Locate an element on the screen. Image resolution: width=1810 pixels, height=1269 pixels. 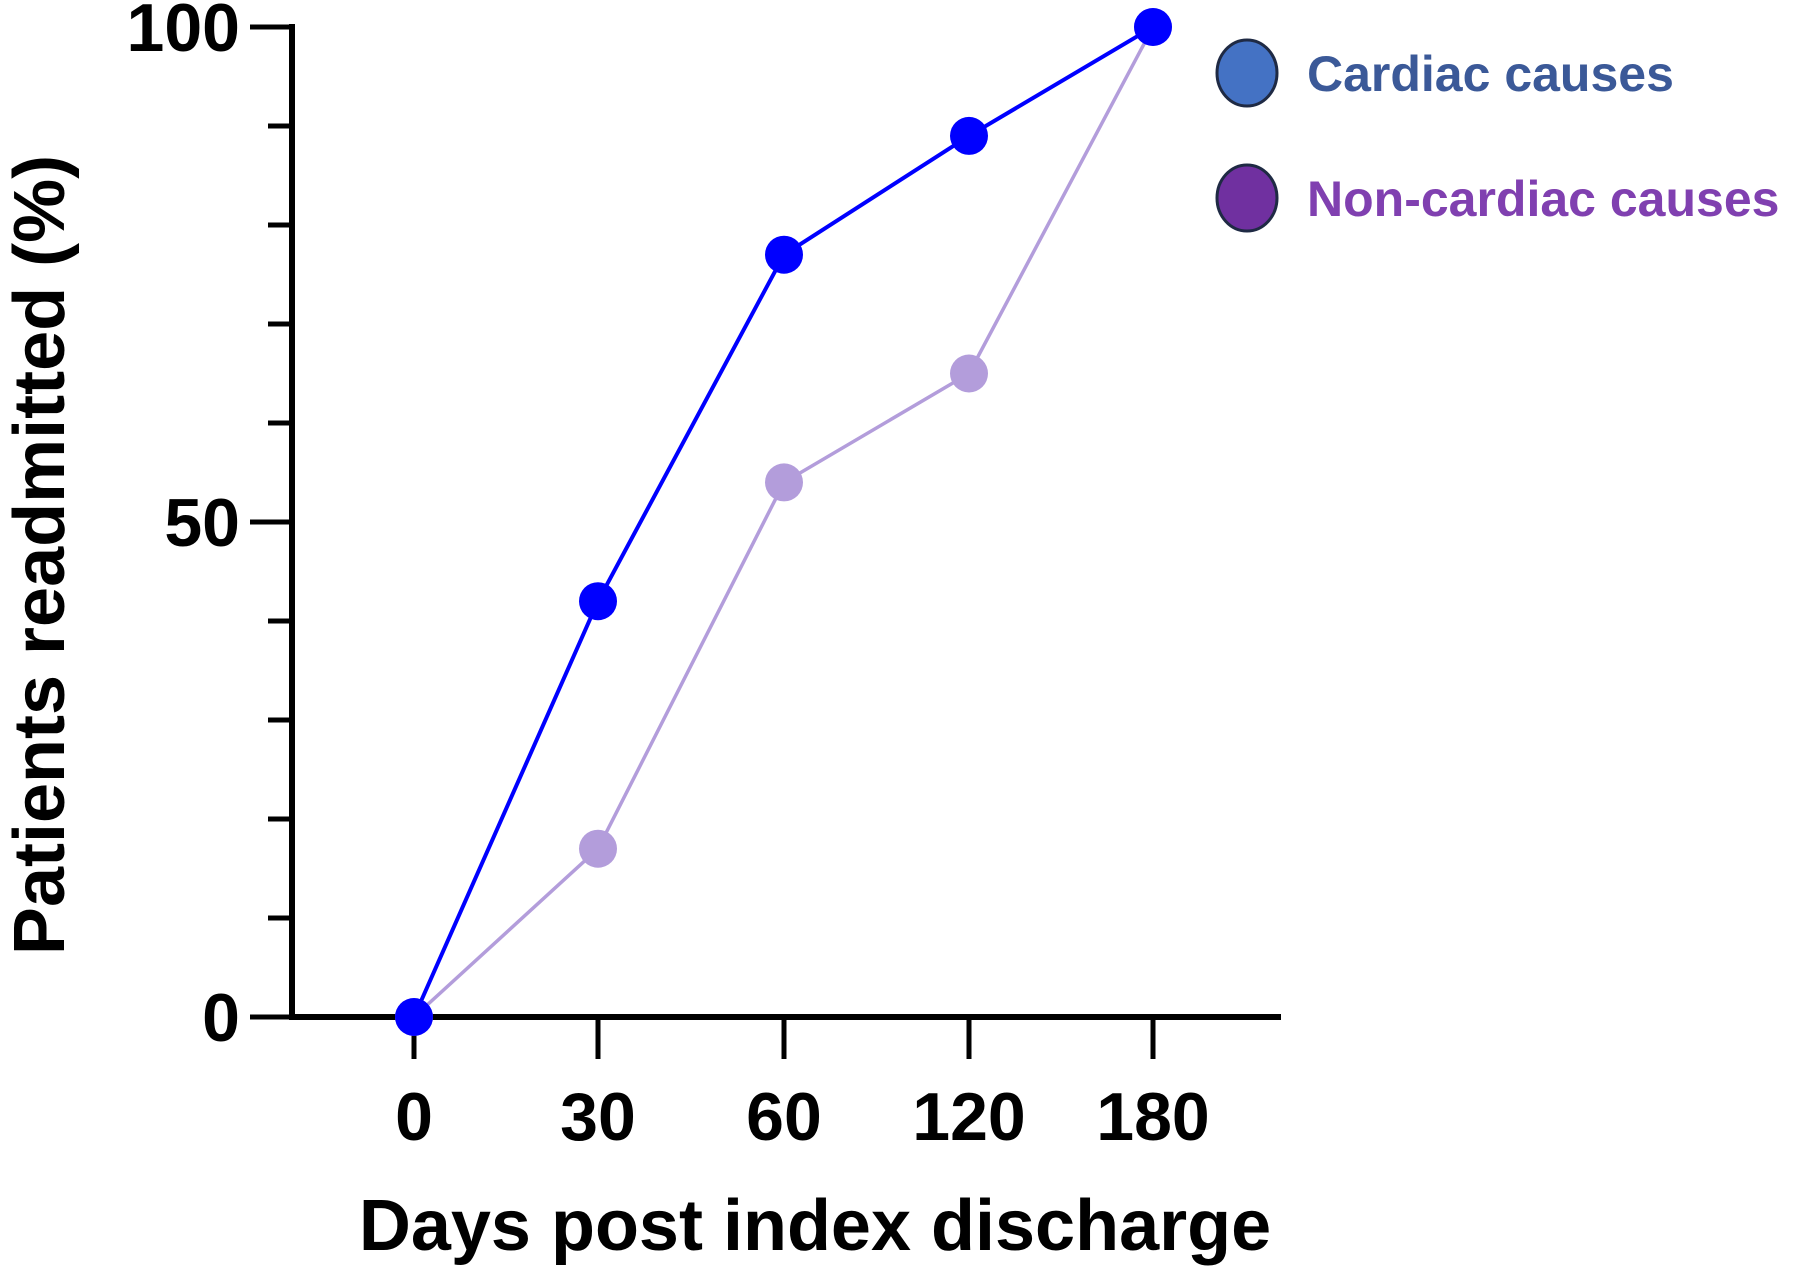
x-tick-label: 0 is located at coordinates (414, 1117).